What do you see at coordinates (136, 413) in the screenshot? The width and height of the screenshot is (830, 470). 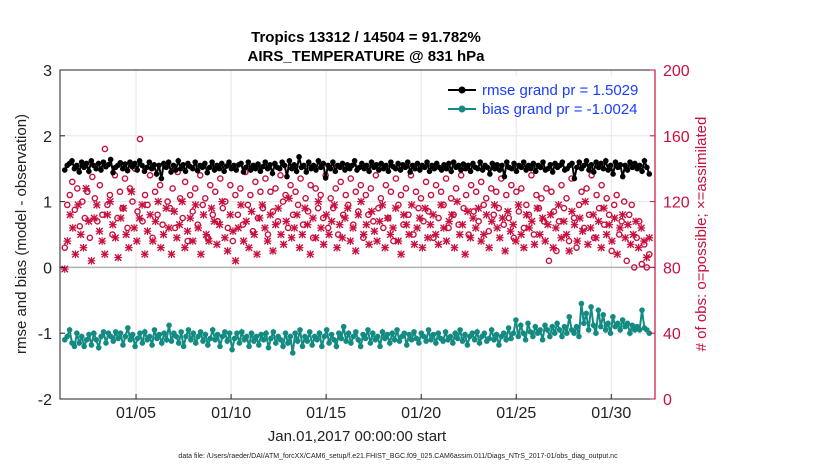 I see `x-tick-label: 01/05` at bounding box center [136, 413].